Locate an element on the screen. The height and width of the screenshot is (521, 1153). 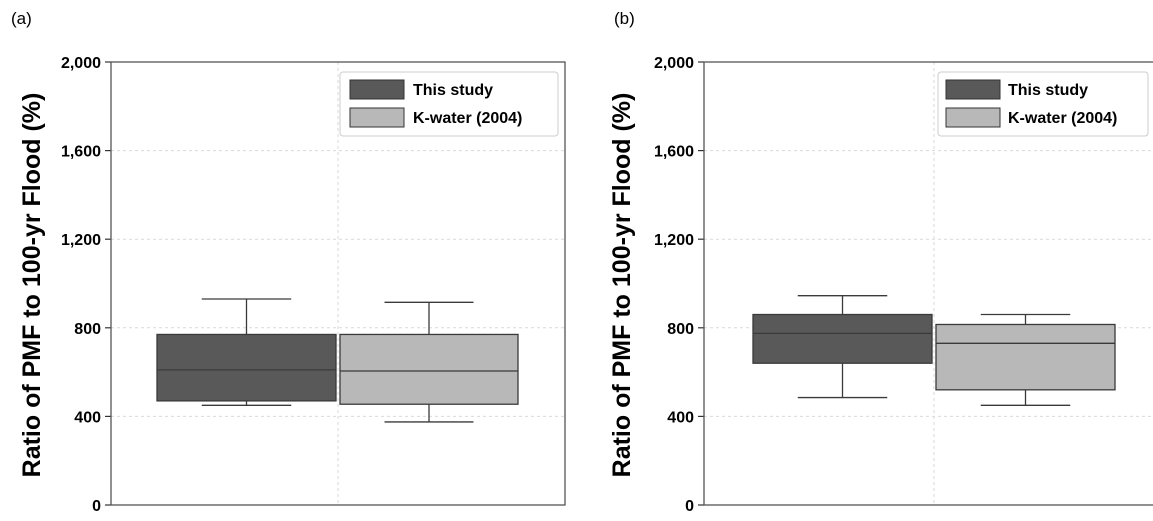
panel-label: (a) is located at coordinates (21, 18).